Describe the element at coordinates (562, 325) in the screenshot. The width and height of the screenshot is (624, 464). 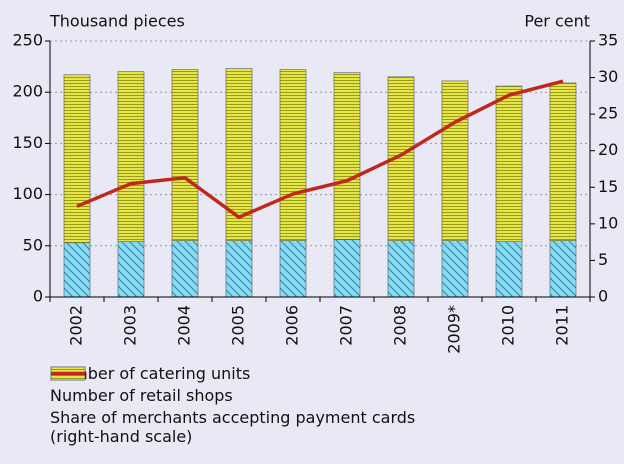
I see `x-tick-label: 2011` at that location.